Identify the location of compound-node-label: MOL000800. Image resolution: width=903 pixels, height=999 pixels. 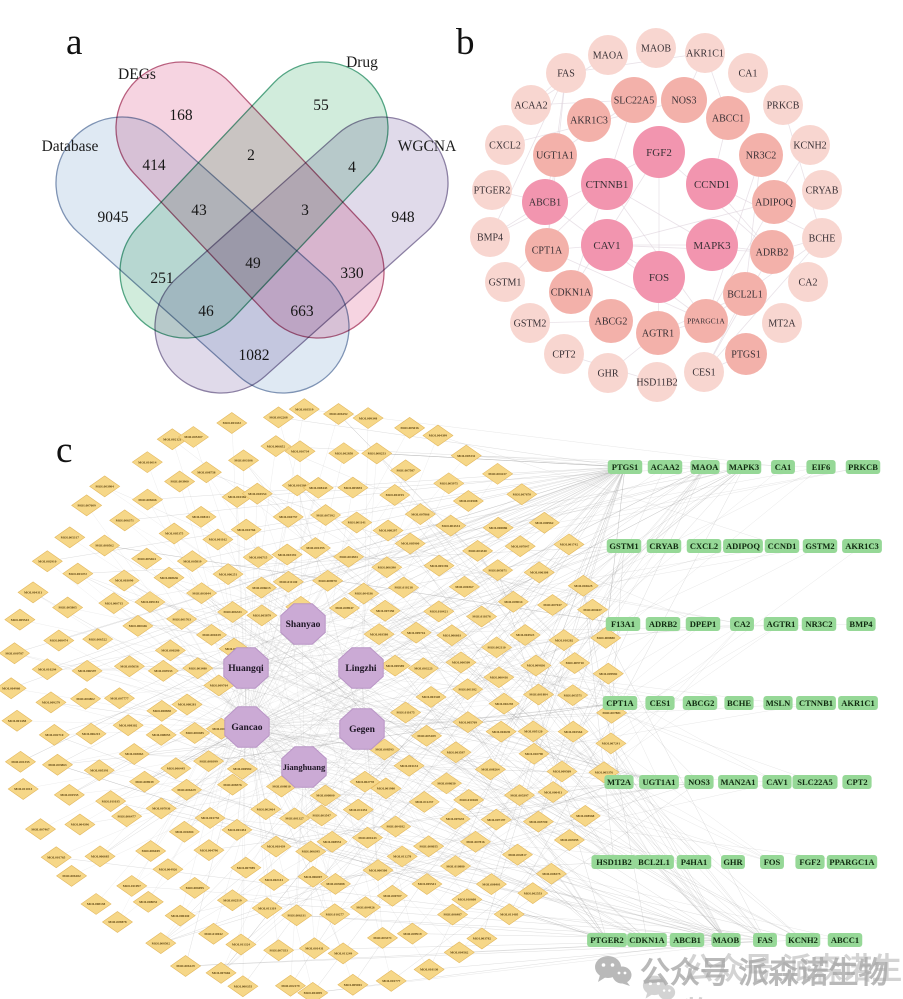
(325, 796).